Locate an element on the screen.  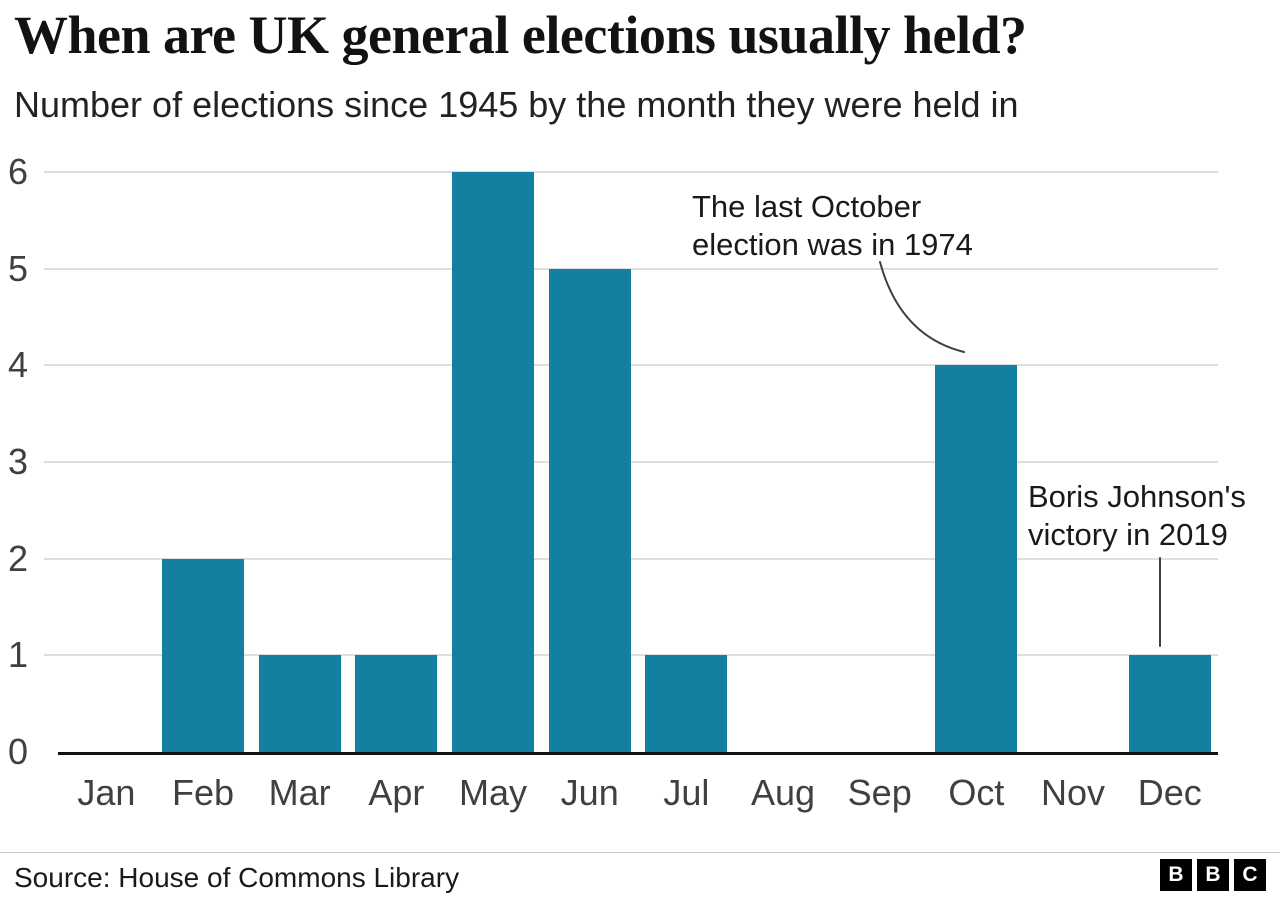
annotation-december-line2: victory in 2019 is located at coordinates (1128, 534).